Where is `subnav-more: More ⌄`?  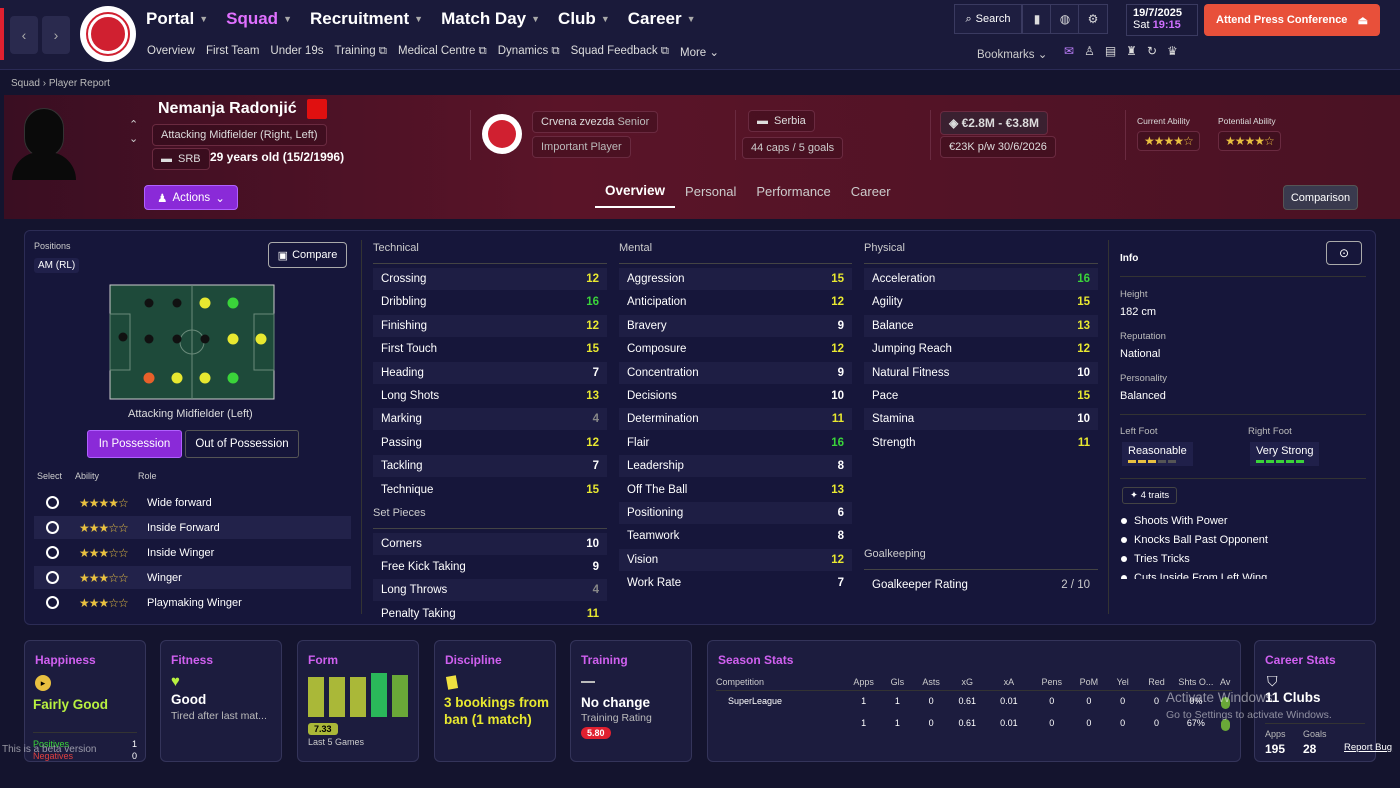 subnav-more: More ⌄ is located at coordinates (700, 53).